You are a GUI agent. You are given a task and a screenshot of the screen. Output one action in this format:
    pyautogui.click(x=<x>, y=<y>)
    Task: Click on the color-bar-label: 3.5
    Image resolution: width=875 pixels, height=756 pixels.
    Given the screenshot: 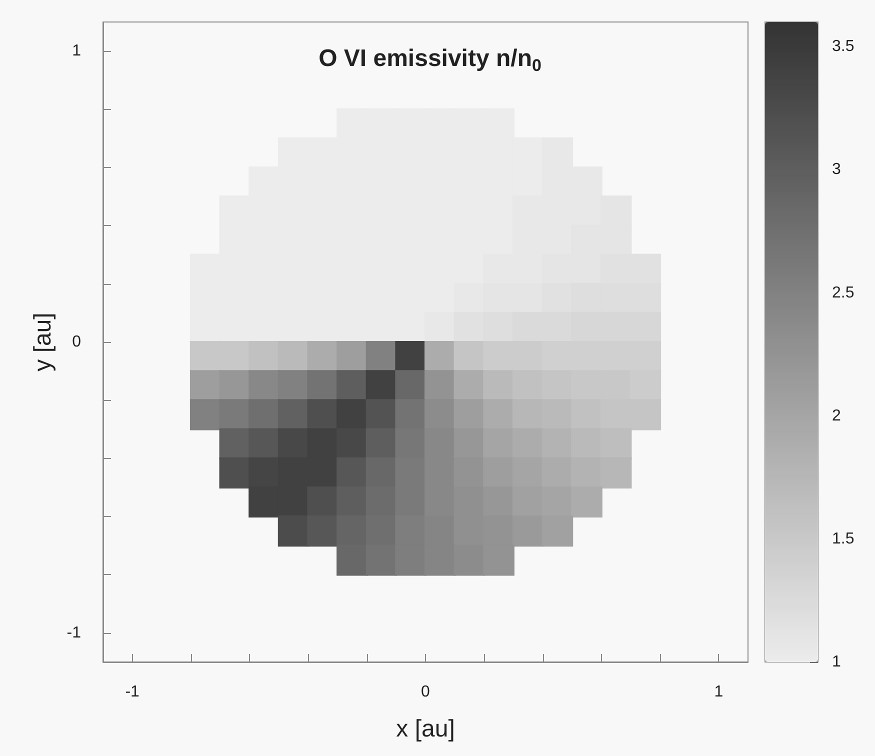 What is the action you would take?
    pyautogui.click(x=843, y=47)
    